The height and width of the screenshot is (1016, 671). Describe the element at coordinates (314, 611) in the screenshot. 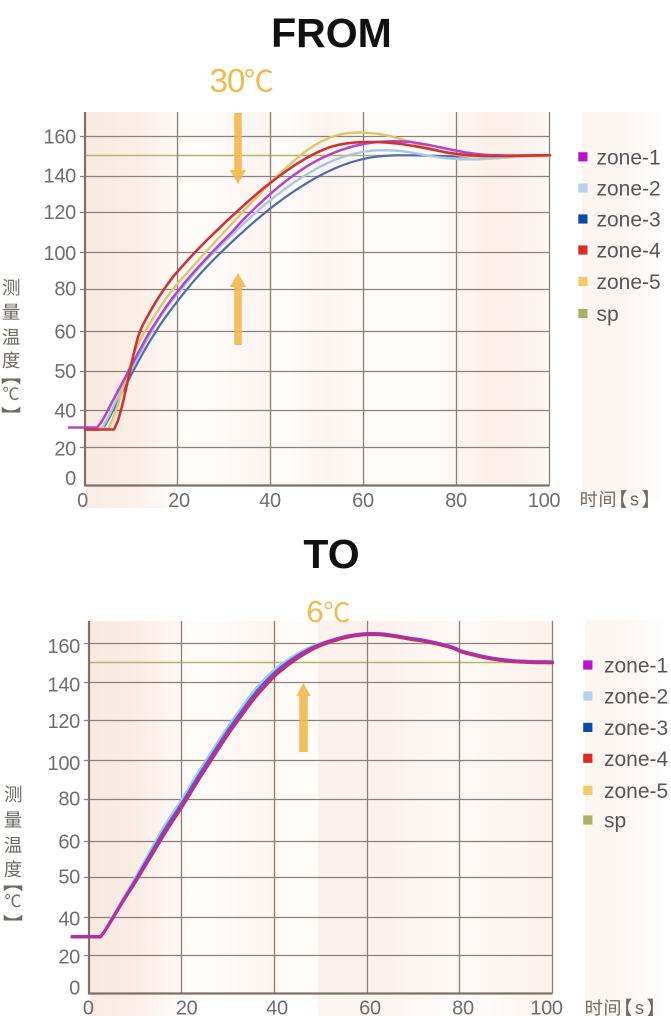

I see `svg-text: 6` at that location.